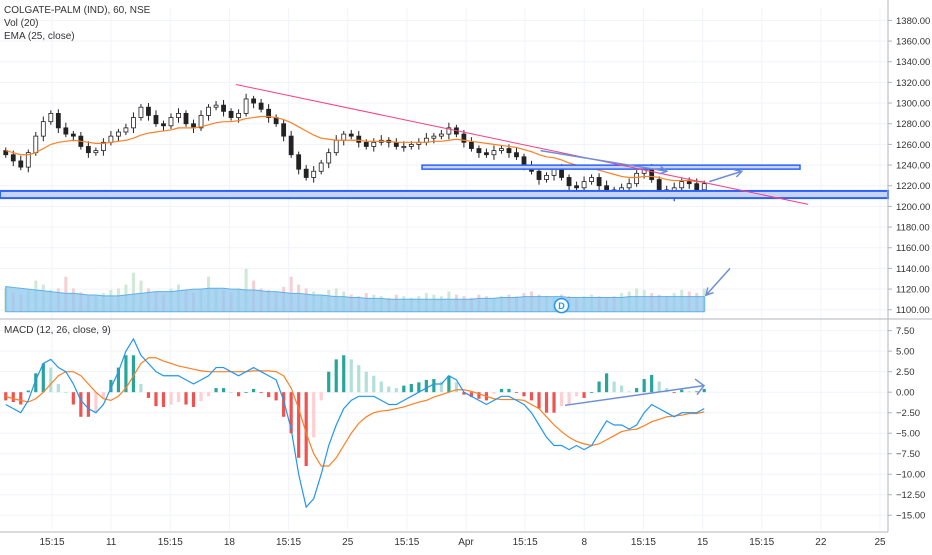 The width and height of the screenshot is (932, 555). Describe the element at coordinates (910, 495) in the screenshot. I see `macd-tick-label: −12.50` at that location.